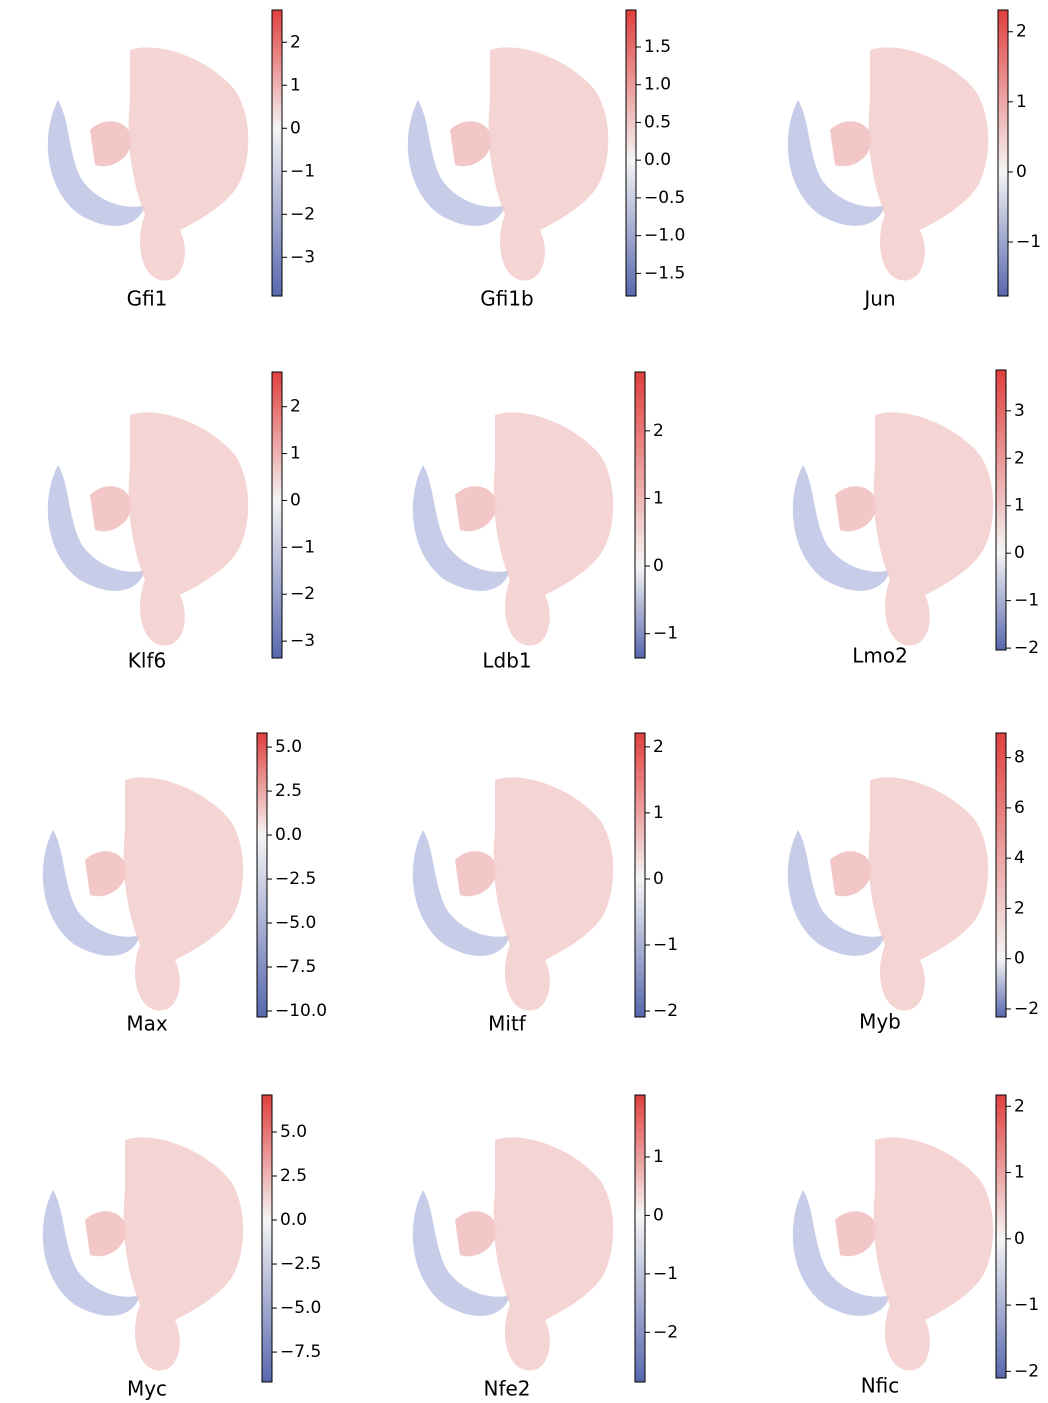  Describe the element at coordinates (664, 198) in the screenshot. I see `colorbar-tick-label: −0.5` at that location.